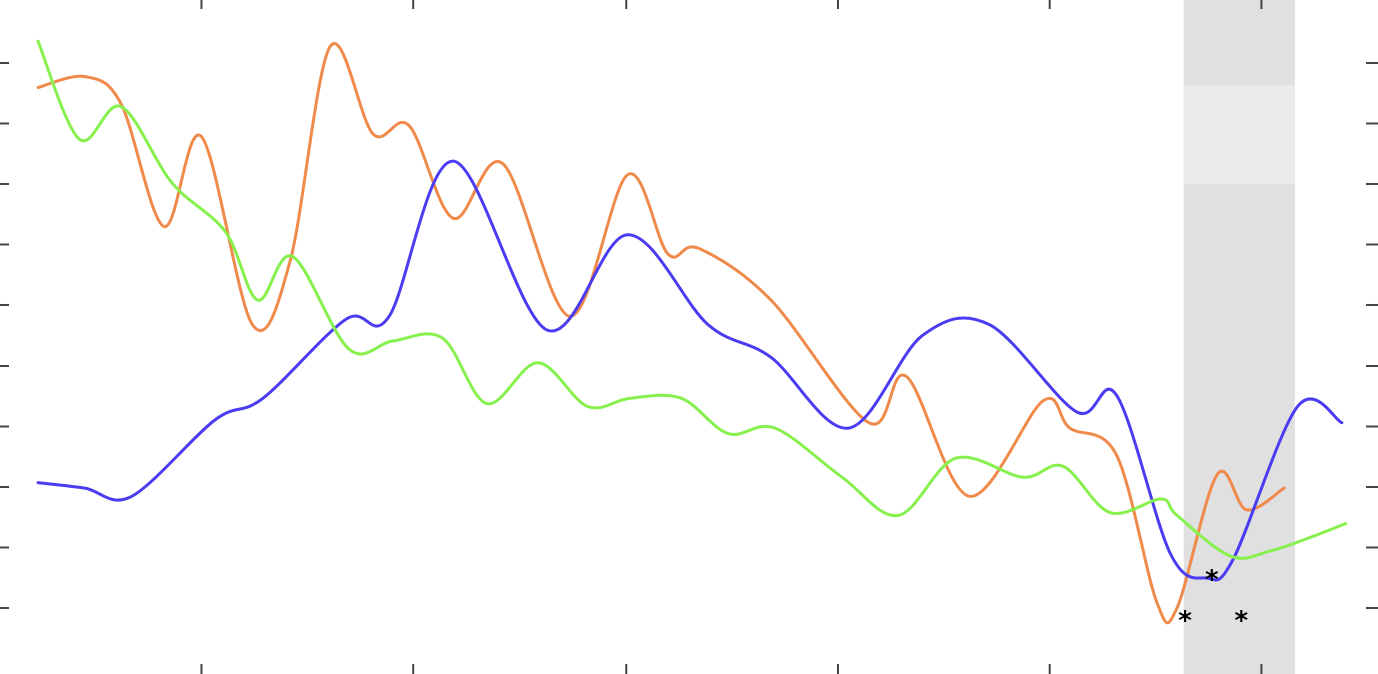 The width and height of the screenshot is (1378, 674). What do you see at coordinates (1213, 600) in the screenshot?
I see `significance-markers: * * *` at bounding box center [1213, 600].